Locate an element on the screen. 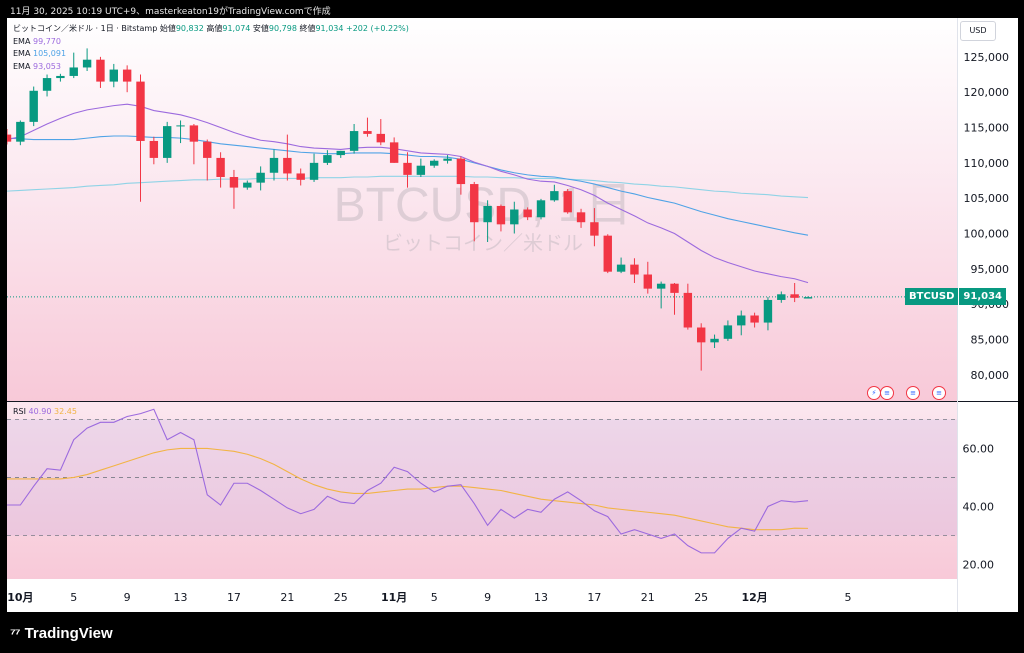 The width and height of the screenshot is (1024, 653). time-tick-label: 5 is located at coordinates (434, 597).